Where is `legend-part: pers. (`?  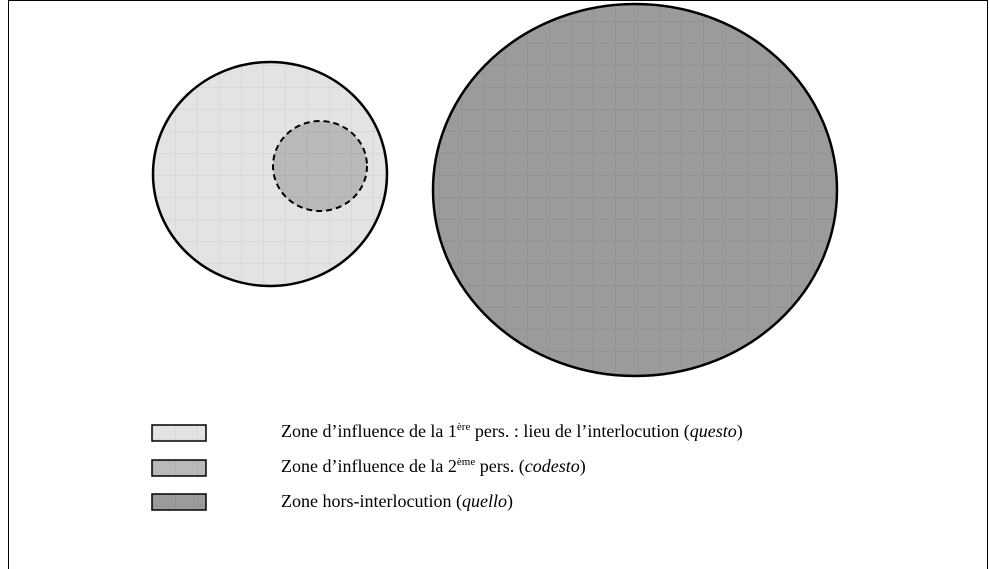 legend-part: pers. ( is located at coordinates (499, 466).